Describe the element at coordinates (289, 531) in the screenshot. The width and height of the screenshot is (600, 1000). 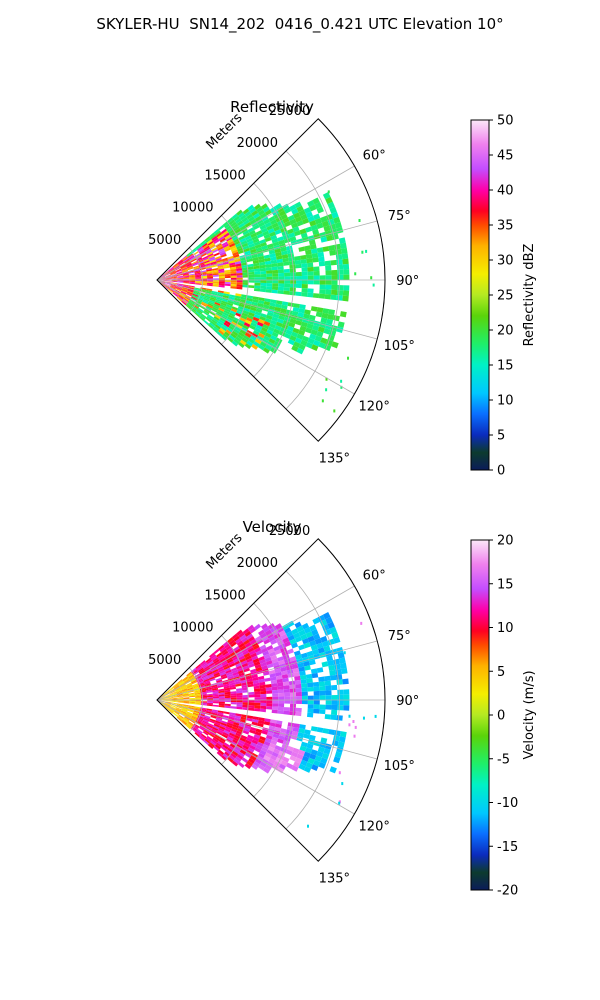
I see `range-tick-label: 25000` at that location.